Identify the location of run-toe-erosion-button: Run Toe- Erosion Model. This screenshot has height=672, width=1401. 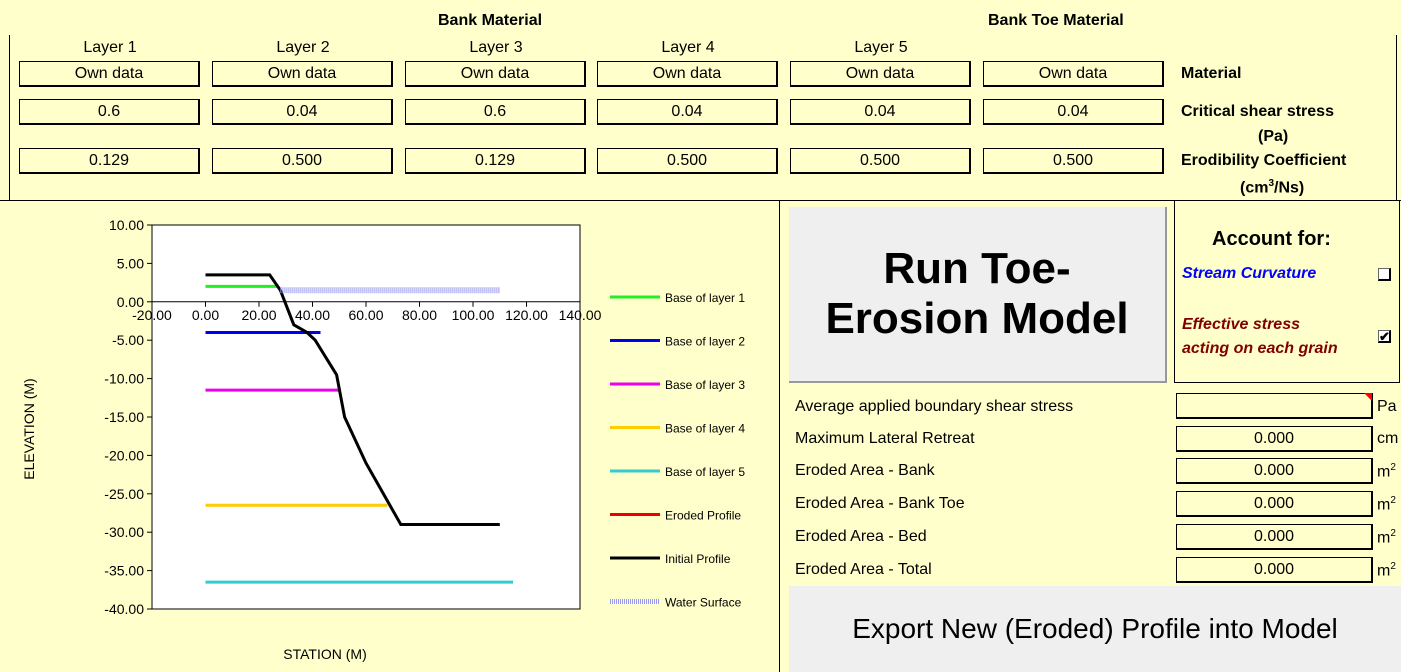
(978, 295).